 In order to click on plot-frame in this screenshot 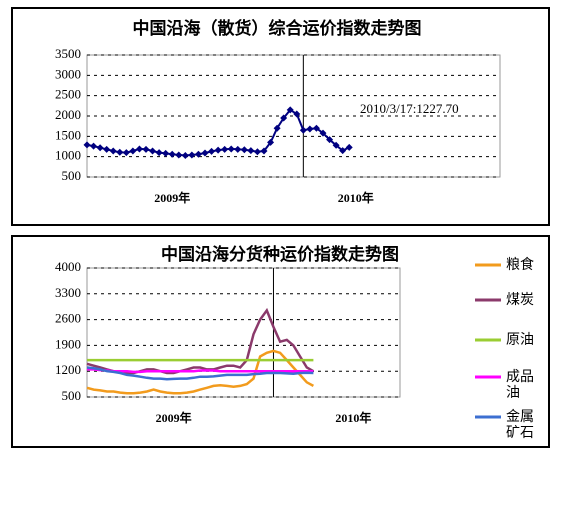, I will do `click(243, 332)`.